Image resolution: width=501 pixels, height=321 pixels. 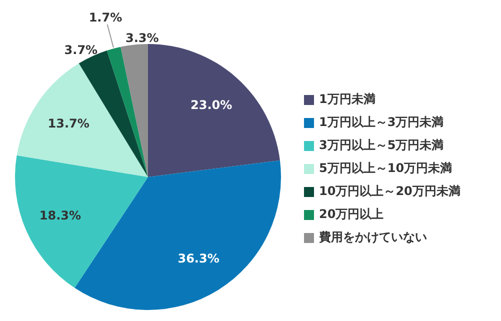 I want to click on legend-label: 10万円以上～20万円未満, so click(x=389, y=191).